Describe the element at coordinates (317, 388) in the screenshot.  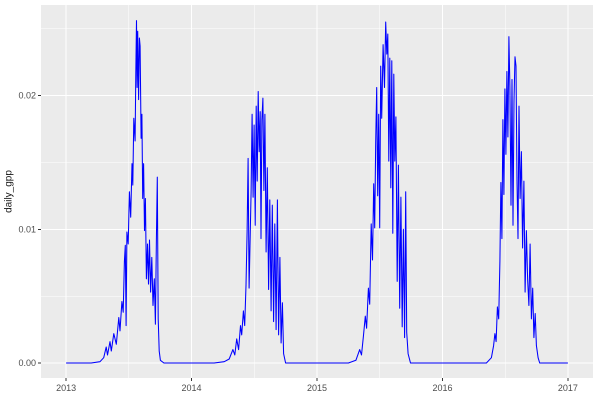
I see `x-tick-label: 2015` at that location.